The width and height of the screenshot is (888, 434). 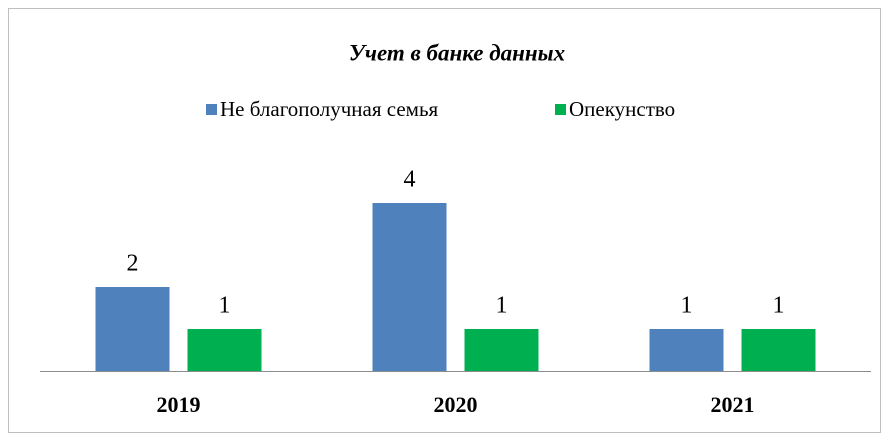 I want to click on data-label: 2, so click(x=133, y=264).